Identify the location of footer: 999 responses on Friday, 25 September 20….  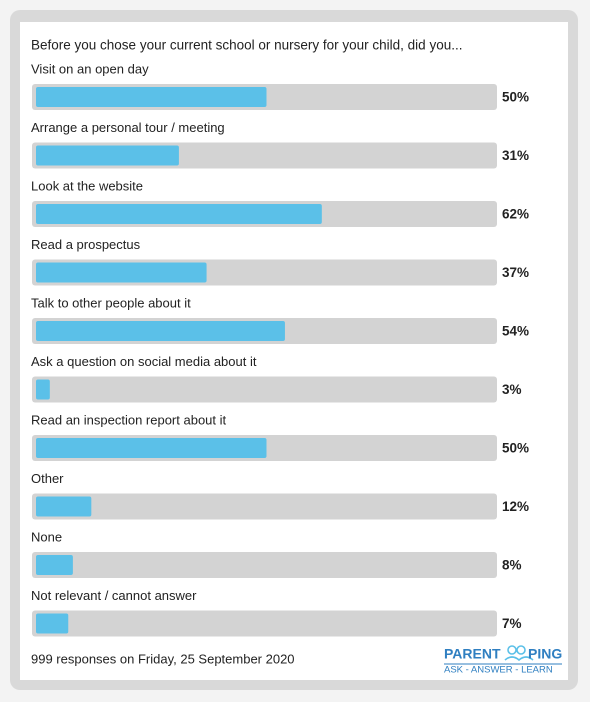
(163, 658).